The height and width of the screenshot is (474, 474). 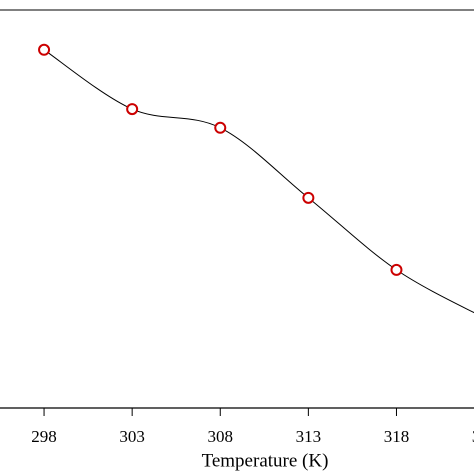 What do you see at coordinates (309, 436) in the screenshot?
I see `x-tick-label: 313` at bounding box center [309, 436].